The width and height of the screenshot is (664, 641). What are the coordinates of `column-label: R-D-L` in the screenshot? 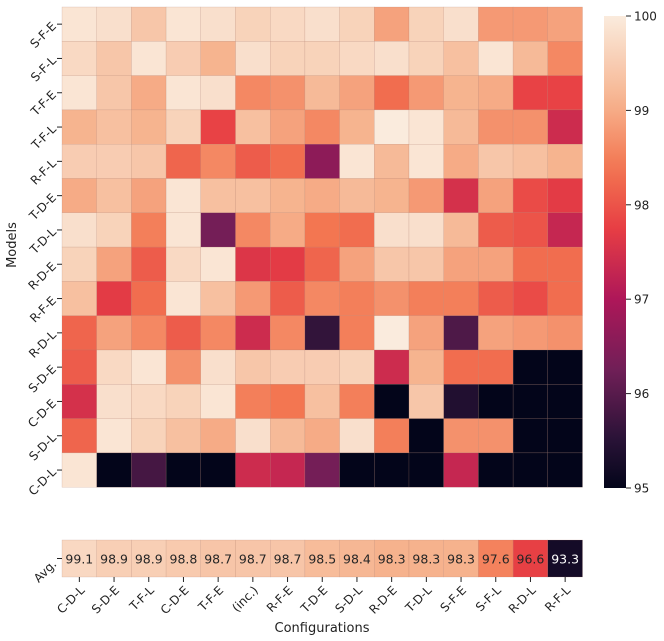 It's located at (522, 599).